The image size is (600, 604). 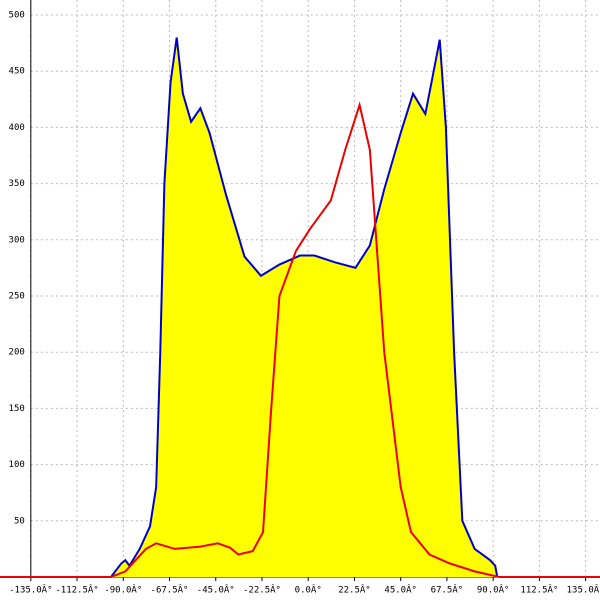 What do you see at coordinates (17, 184) in the screenshot?
I see `y-tick-label: 350` at bounding box center [17, 184].